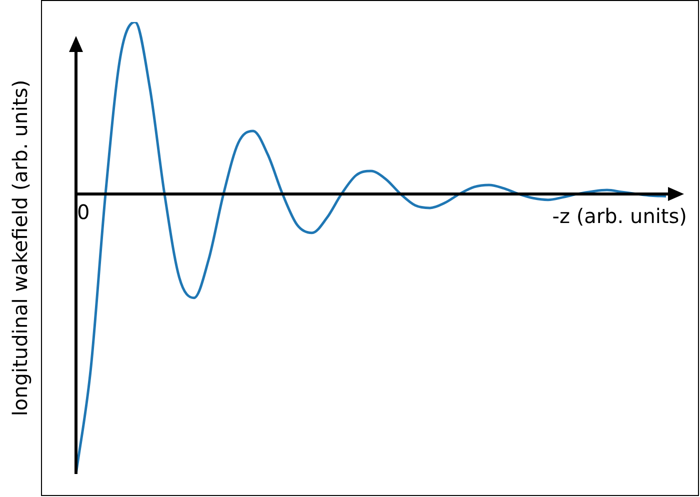  What do you see at coordinates (83, 212) in the screenshot?
I see `annotation: 0` at bounding box center [83, 212].